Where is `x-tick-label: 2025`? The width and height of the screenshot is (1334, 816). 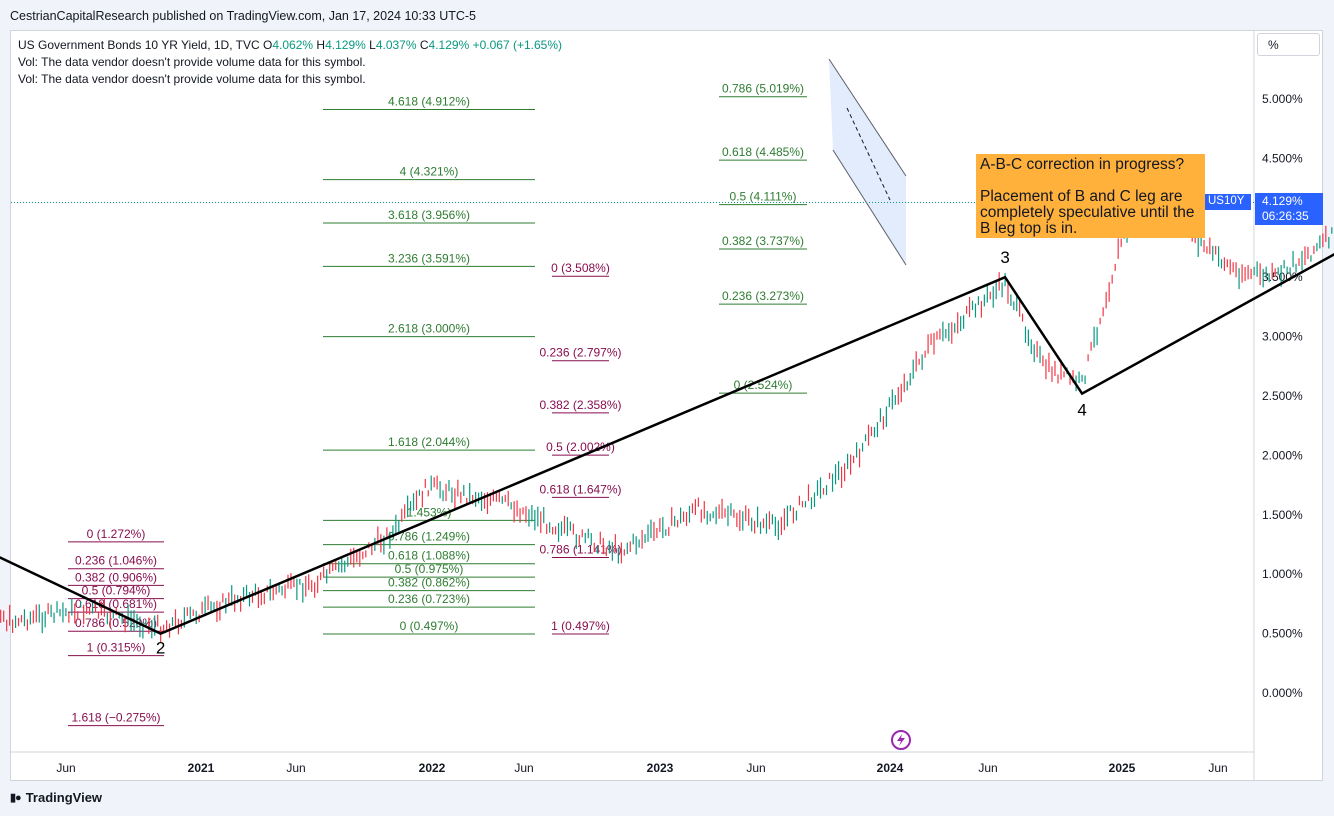
x-tick-label: 2025 is located at coordinates (1122, 768).